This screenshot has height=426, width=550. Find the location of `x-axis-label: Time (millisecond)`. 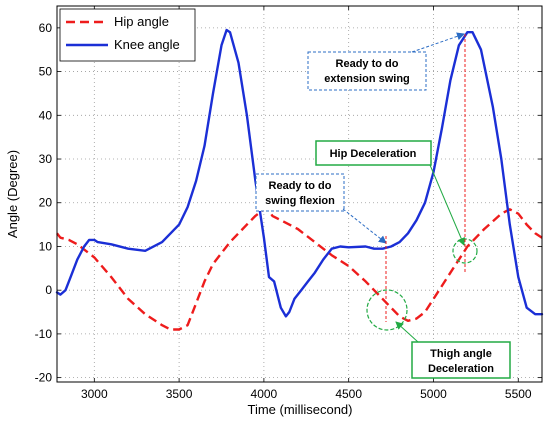

x-axis-label: Time (millisecond) is located at coordinates (300, 409).